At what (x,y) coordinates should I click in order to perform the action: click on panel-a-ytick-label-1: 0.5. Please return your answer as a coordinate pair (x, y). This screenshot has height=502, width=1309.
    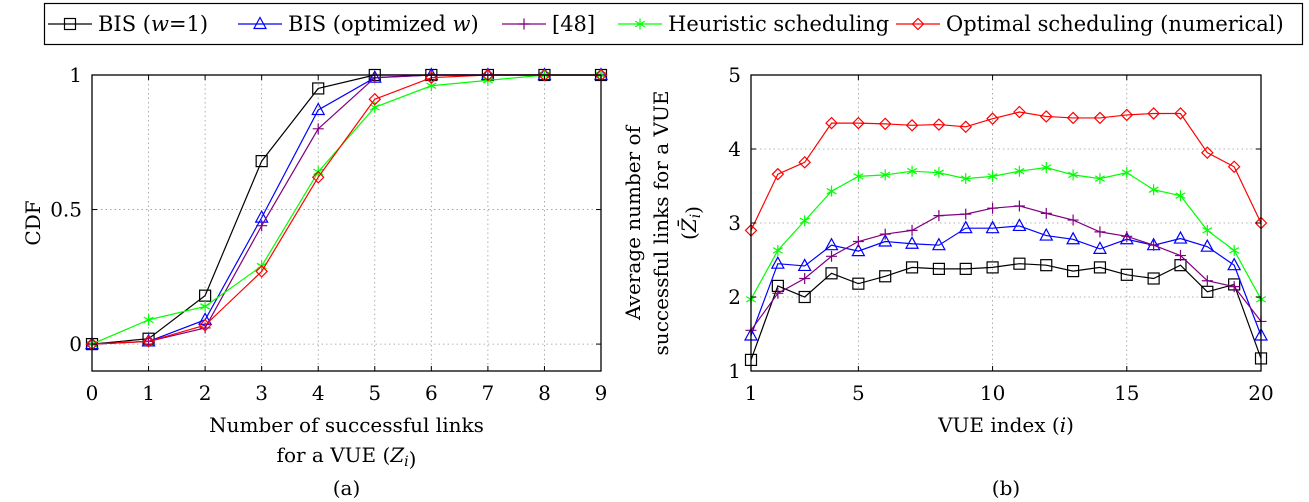
    Looking at the image, I should click on (66, 210).